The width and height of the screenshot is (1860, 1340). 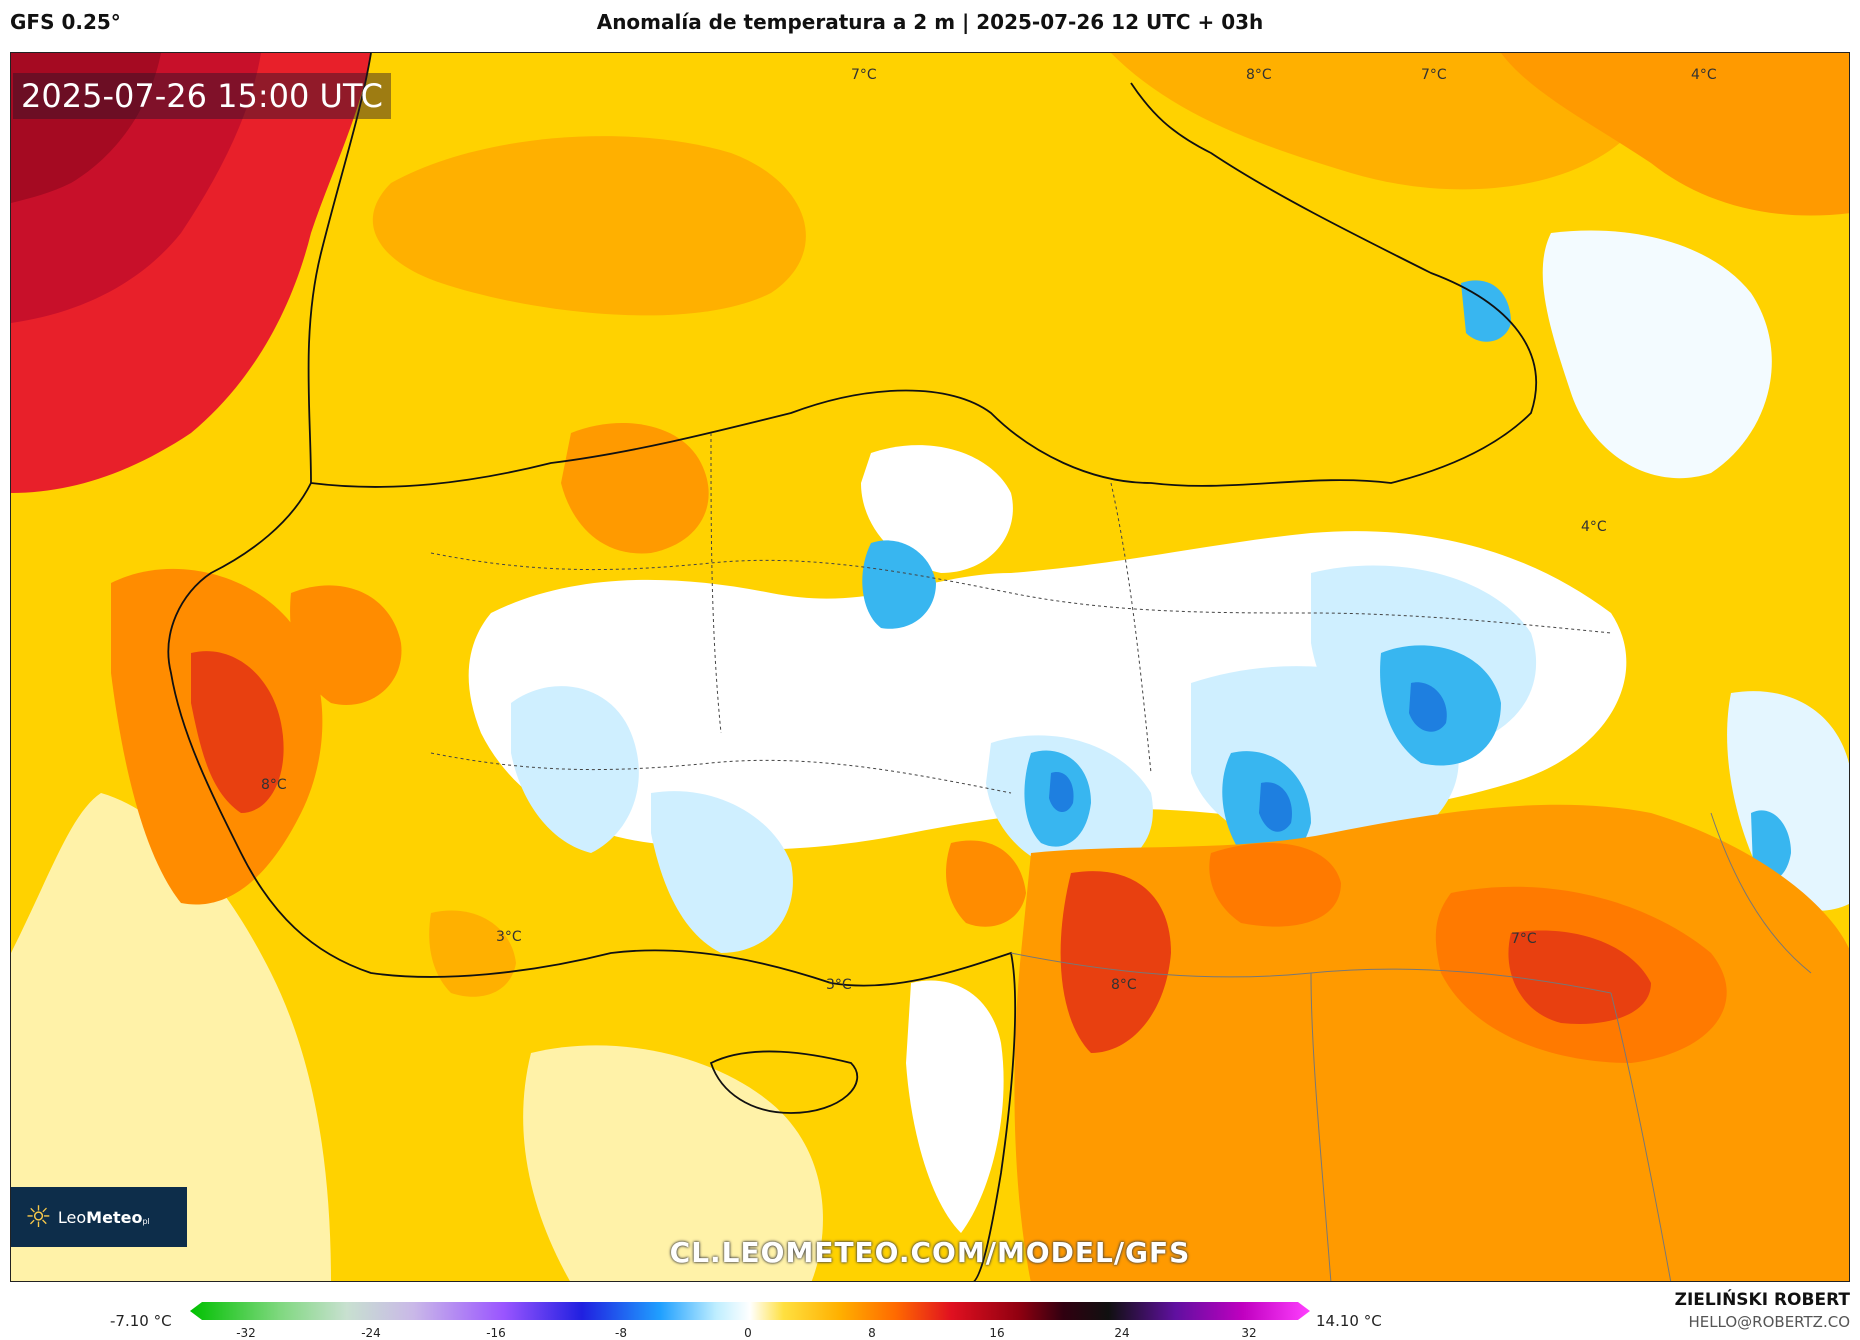 I want to click on author-email: HELLO@ROBERTZ.CO, so click(x=1769, y=1322).